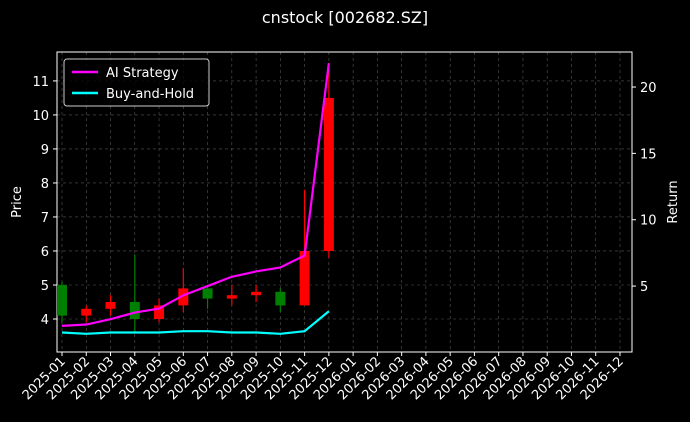 This screenshot has height=422, width=690. I want to click on y-tick-label: 10, so click(40, 116).